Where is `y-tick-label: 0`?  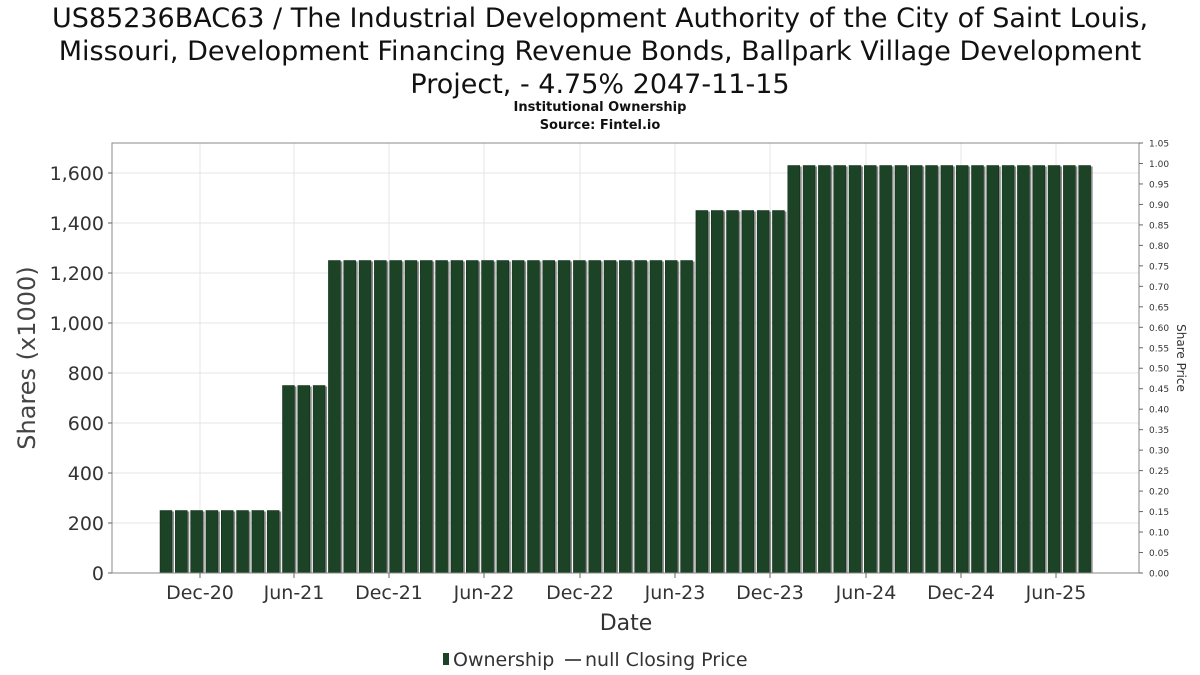 y-tick-label: 0 is located at coordinates (98, 574).